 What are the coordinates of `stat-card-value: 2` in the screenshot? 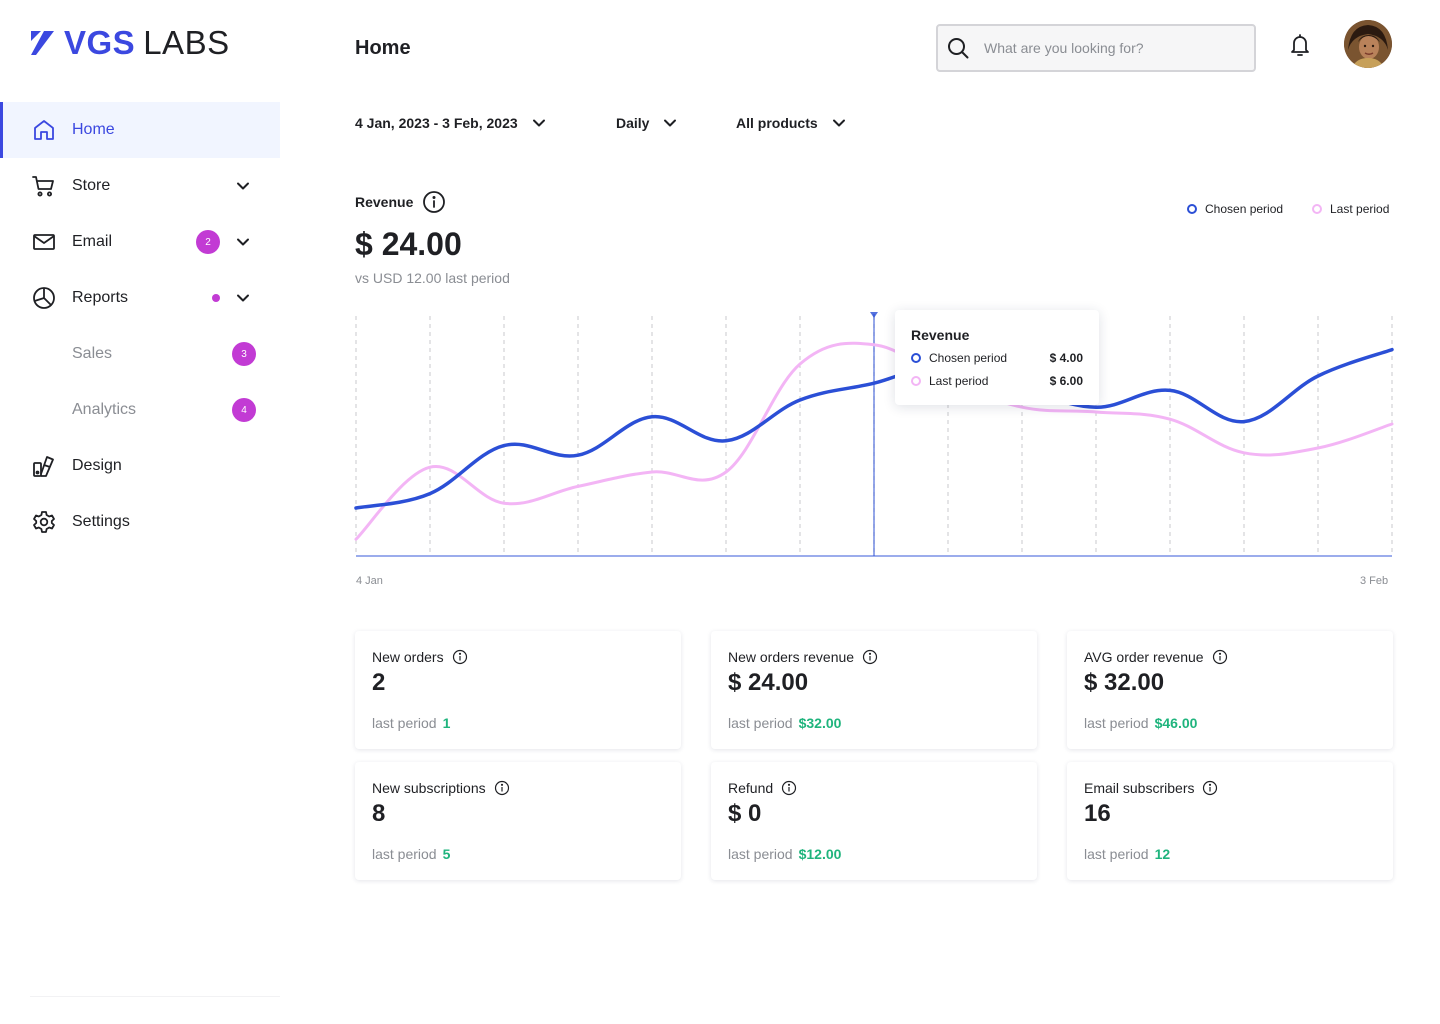 It's located at (379, 682).